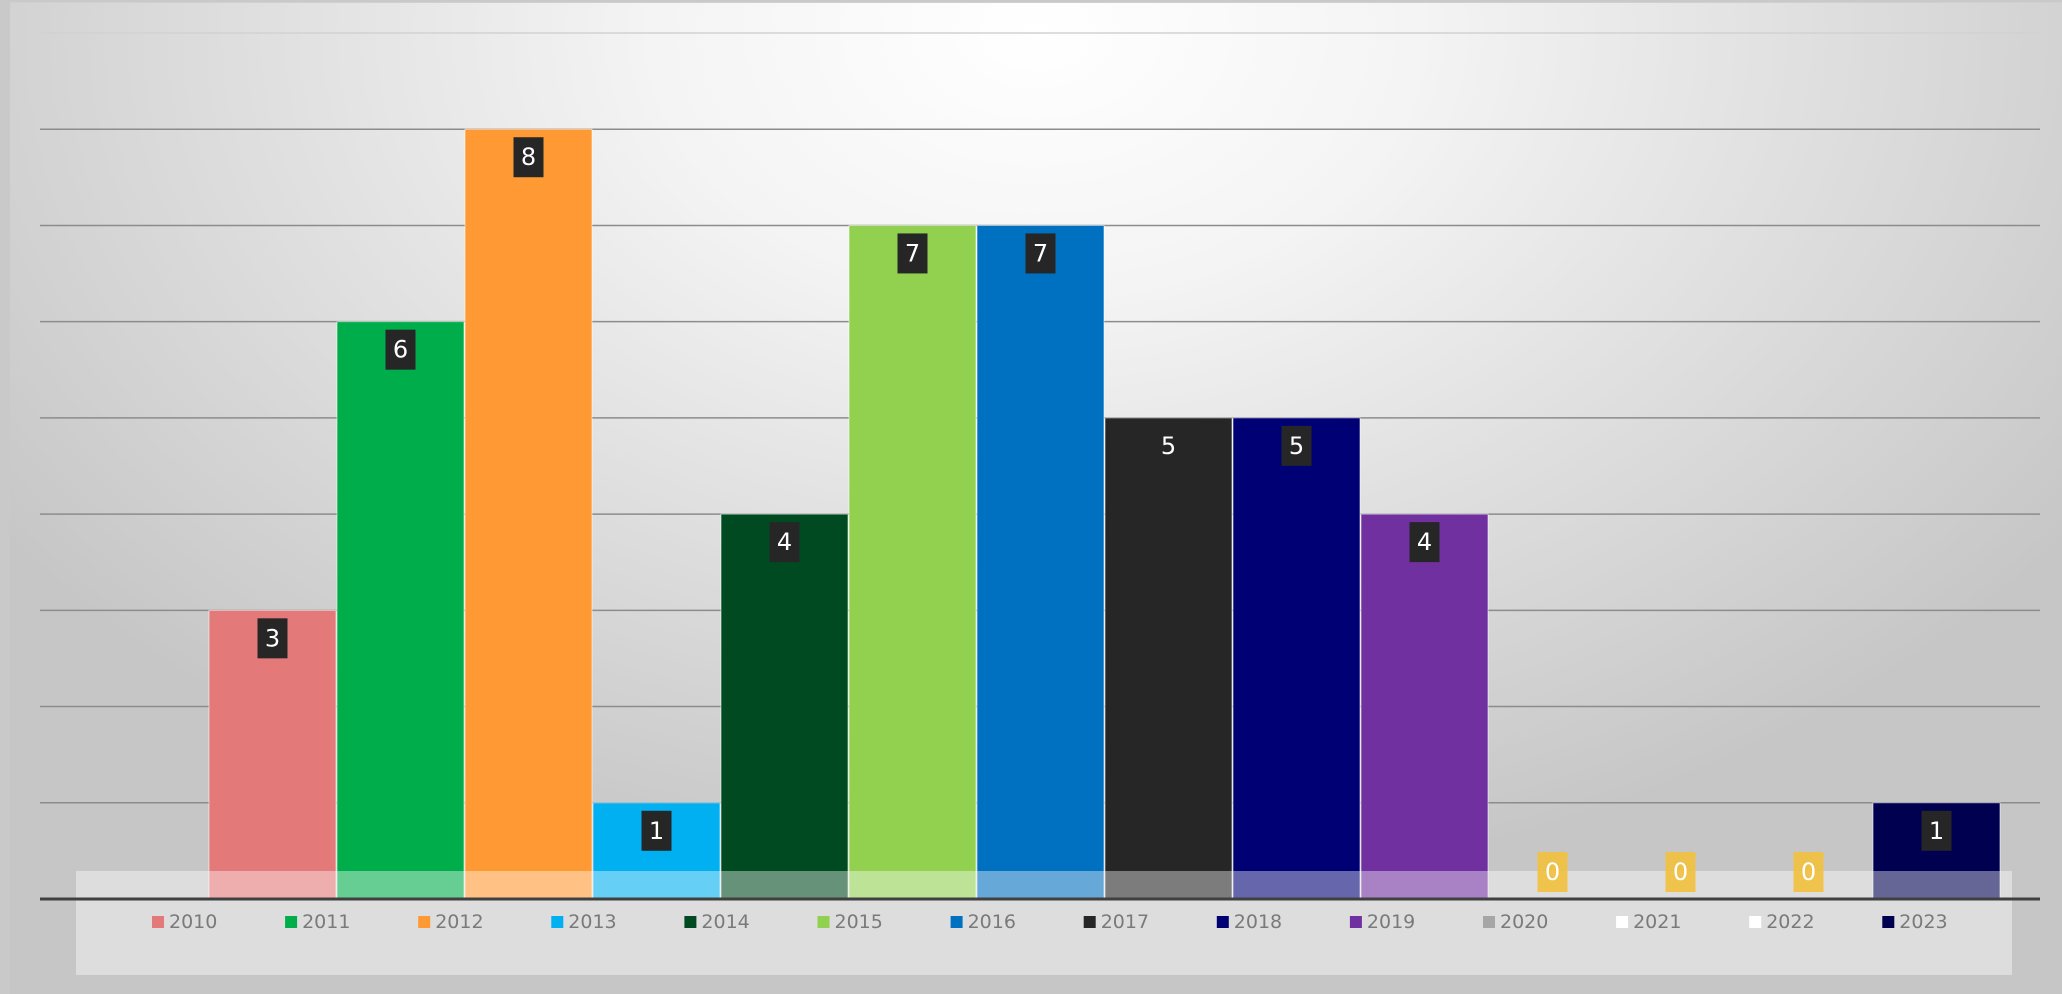  I want to click on legend-item-2017: 2017, so click(1116, 922).